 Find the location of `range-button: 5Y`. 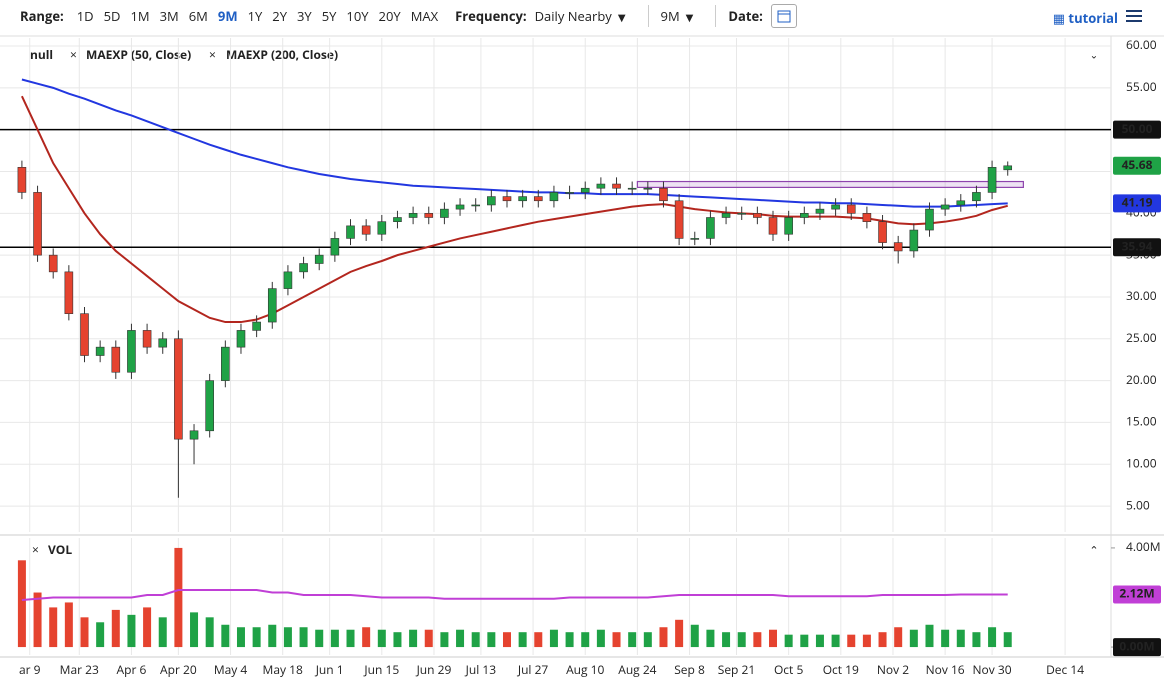

range-button: 5Y is located at coordinates (329, 16).